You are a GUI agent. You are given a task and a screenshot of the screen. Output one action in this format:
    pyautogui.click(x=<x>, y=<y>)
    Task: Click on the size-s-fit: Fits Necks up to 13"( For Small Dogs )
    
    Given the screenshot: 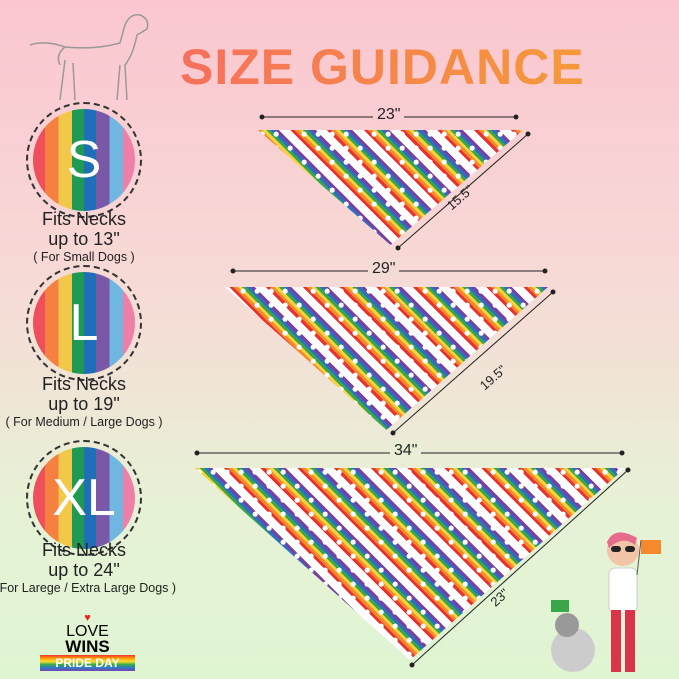 What is the action you would take?
    pyautogui.click(x=94, y=237)
    